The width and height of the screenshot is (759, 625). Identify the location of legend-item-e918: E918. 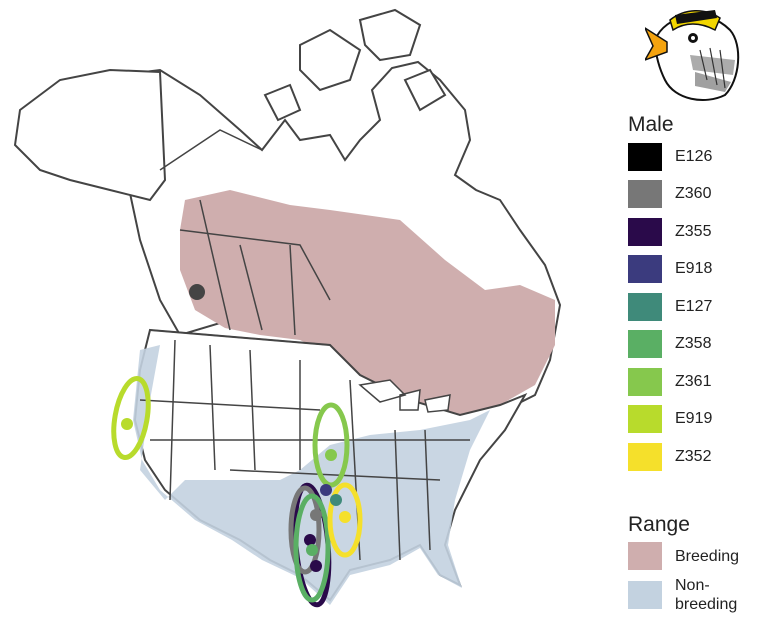
(693, 270).